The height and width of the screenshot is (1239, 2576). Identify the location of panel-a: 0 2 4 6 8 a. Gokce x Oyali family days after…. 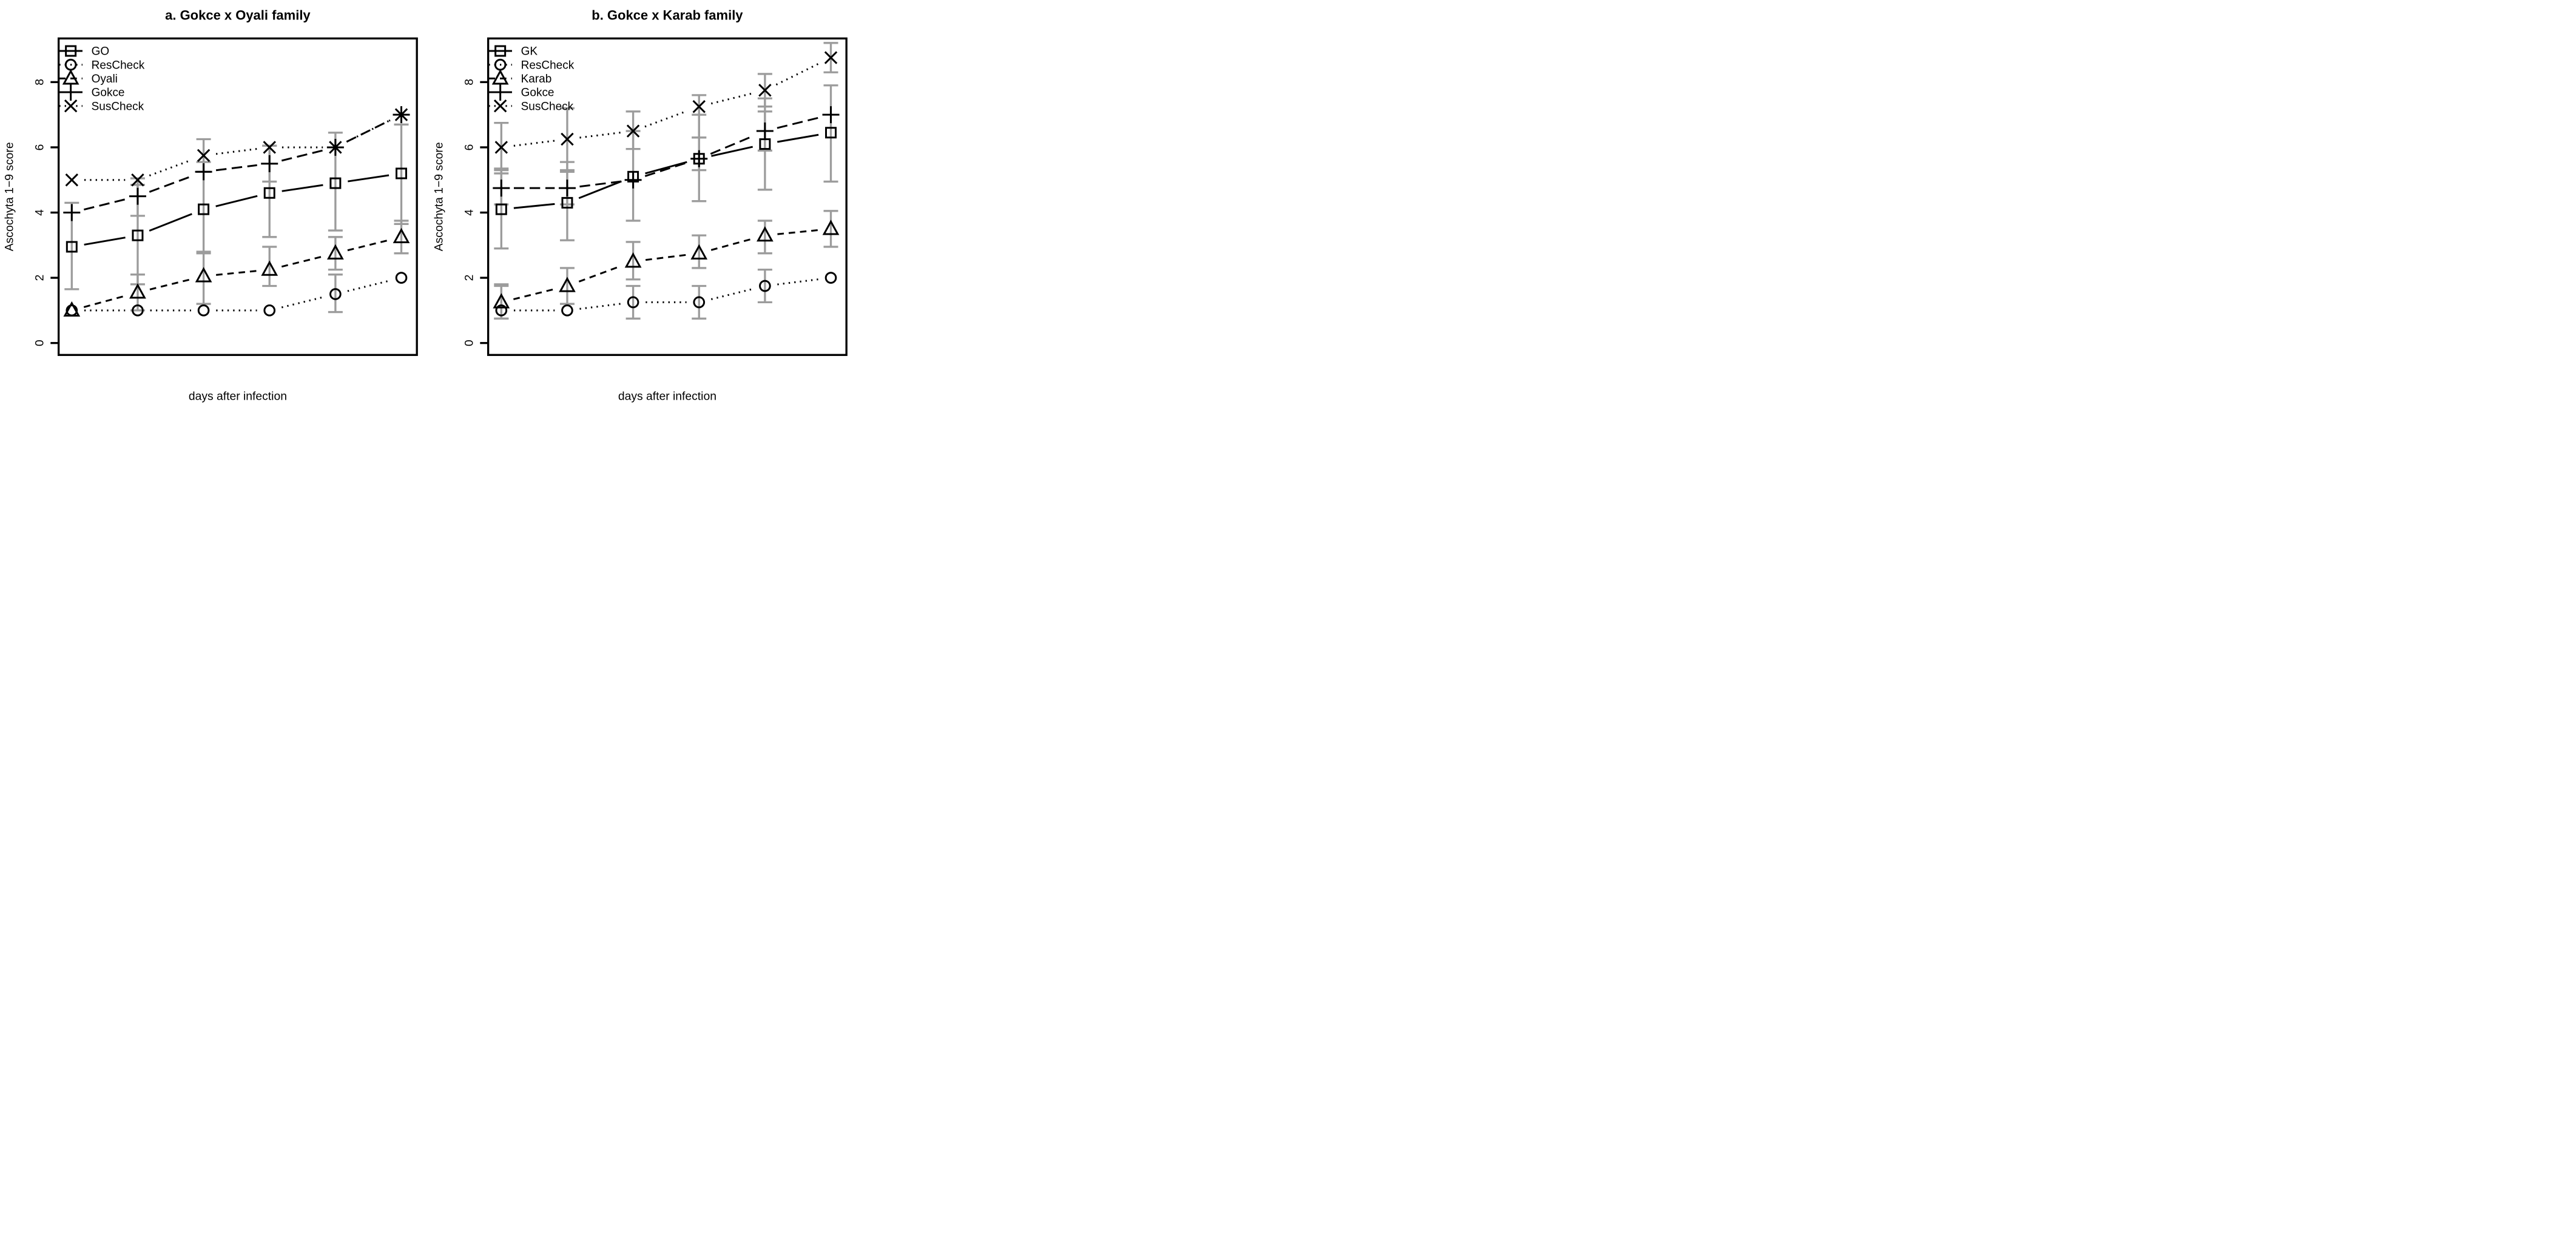
(215, 207).